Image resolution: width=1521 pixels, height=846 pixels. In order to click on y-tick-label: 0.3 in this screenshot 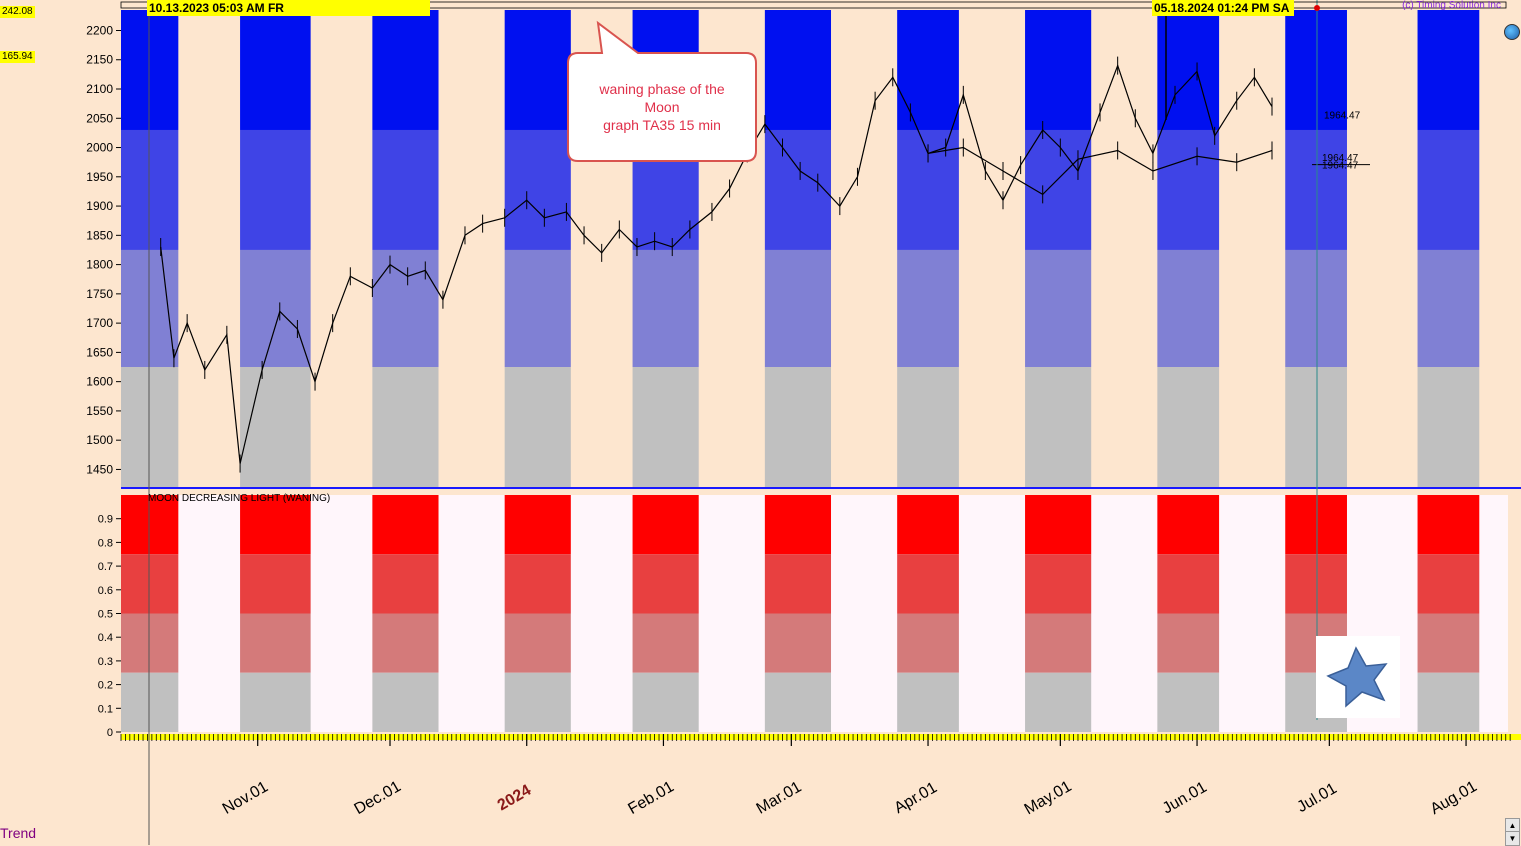, I will do `click(105, 662)`.